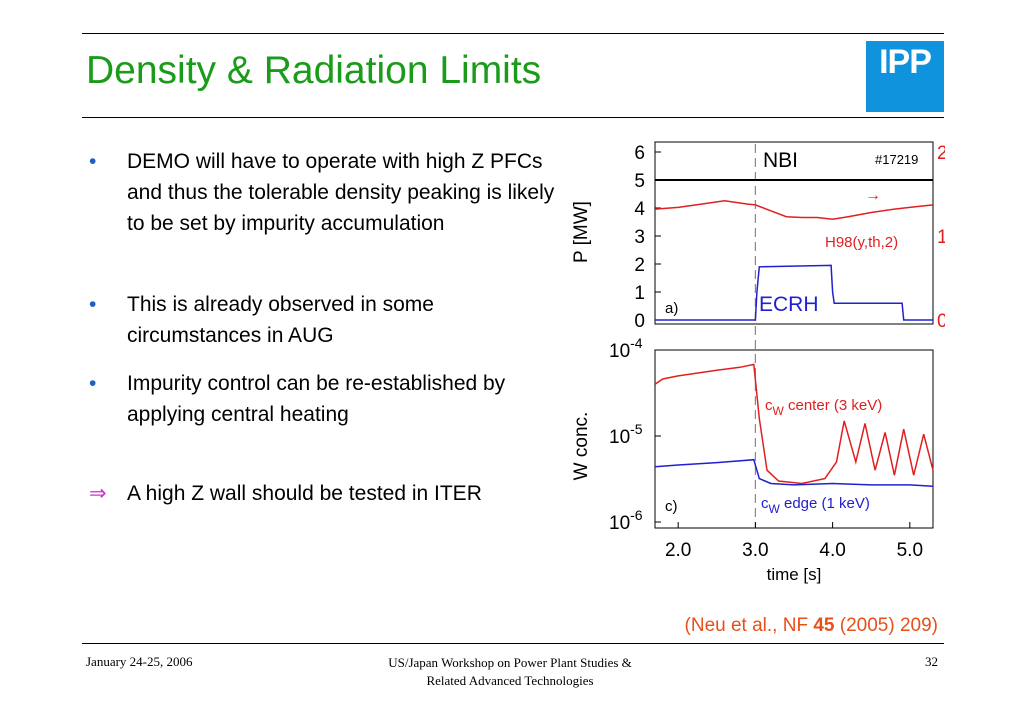 This screenshot has height=708, width=1023. What do you see at coordinates (910, 550) in the screenshot?
I see `x-tick-label: 5.0` at bounding box center [910, 550].